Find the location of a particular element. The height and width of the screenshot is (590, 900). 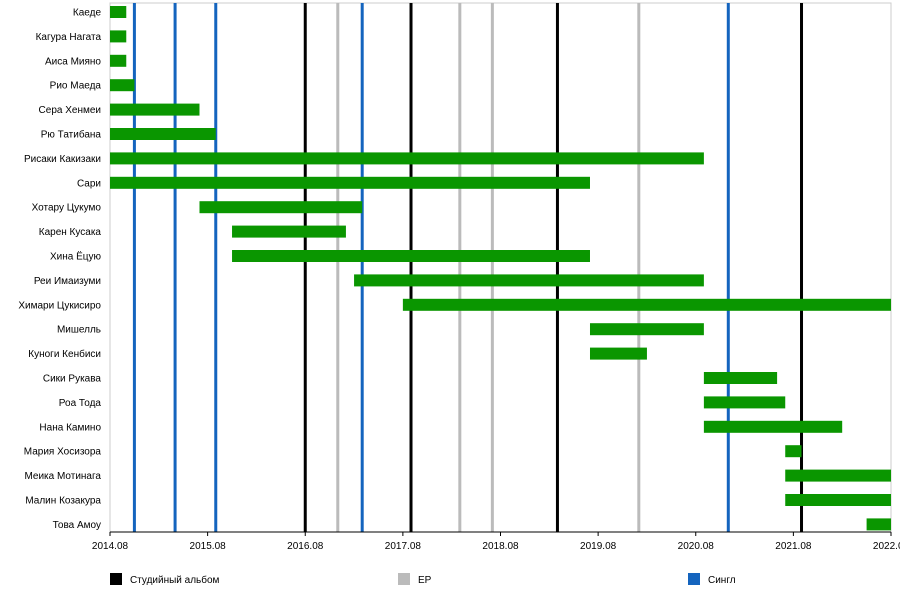

legend-swatch-album is located at coordinates (116, 579).